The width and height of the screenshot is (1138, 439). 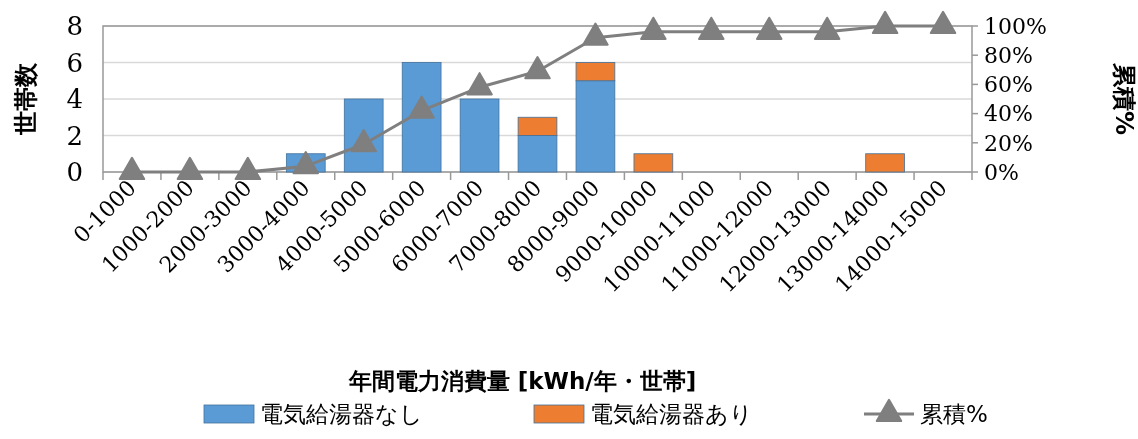 What do you see at coordinates (74, 26) in the screenshot?
I see `y-tick-label: 8` at bounding box center [74, 26].